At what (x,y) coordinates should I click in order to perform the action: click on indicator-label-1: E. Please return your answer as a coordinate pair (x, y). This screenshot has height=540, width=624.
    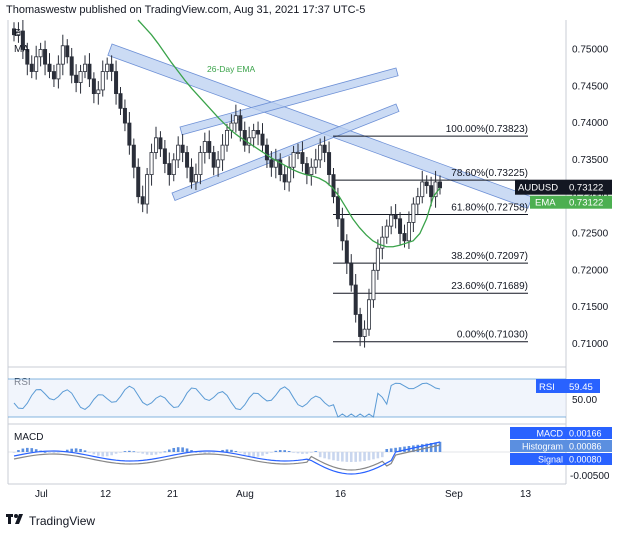
    Looking at the image, I should click on (17, 33).